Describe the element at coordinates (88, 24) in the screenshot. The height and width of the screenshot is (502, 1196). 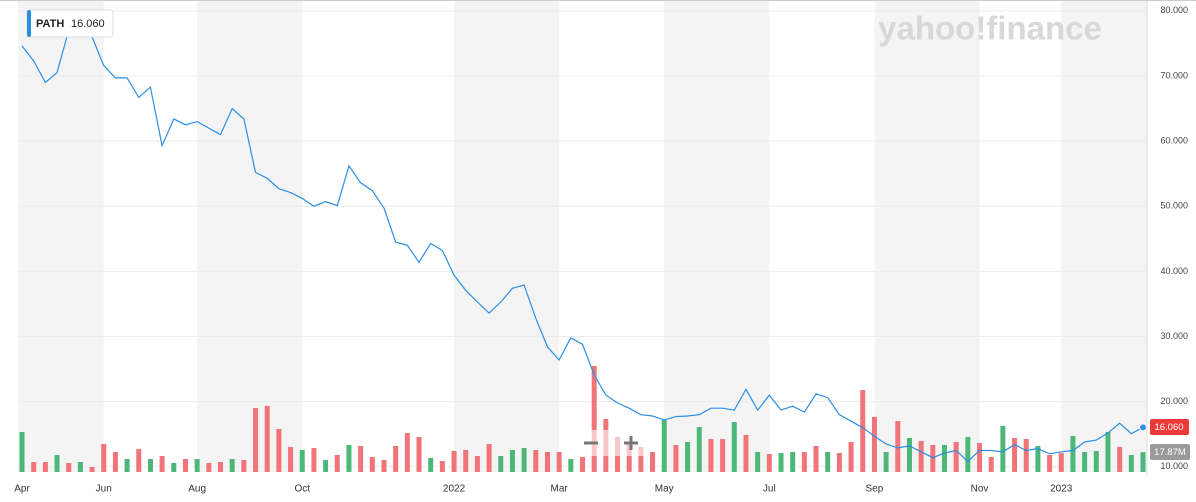
I see `legend-value: 16.060` at that location.